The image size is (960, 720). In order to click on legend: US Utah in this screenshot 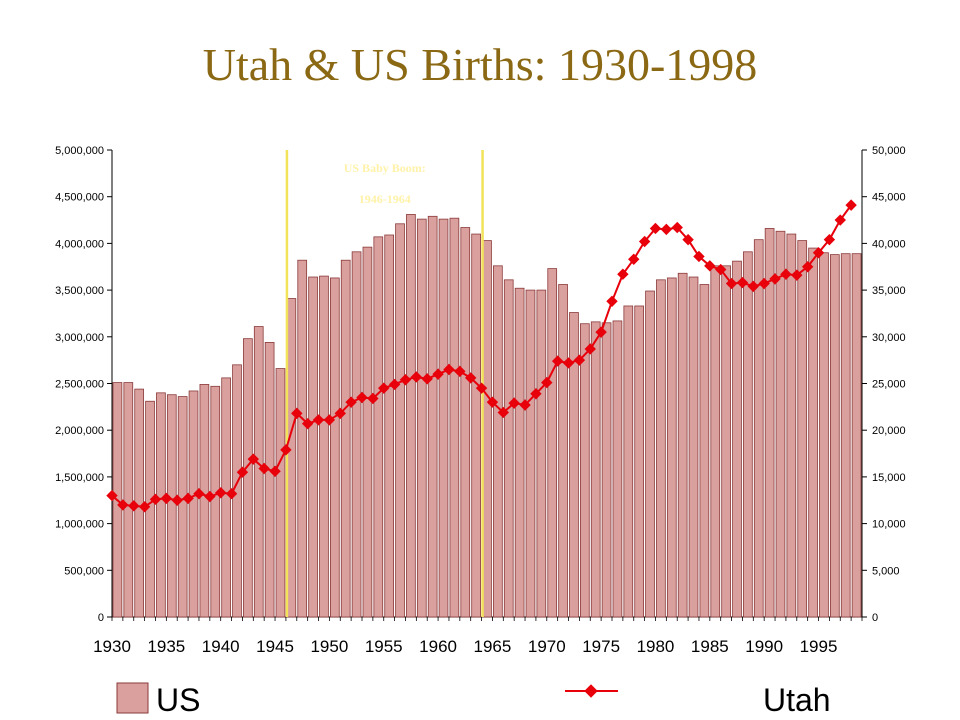, I will do `click(473, 700)`.